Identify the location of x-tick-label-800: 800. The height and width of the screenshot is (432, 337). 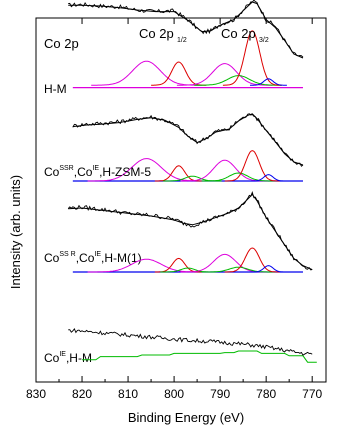
(174, 394).